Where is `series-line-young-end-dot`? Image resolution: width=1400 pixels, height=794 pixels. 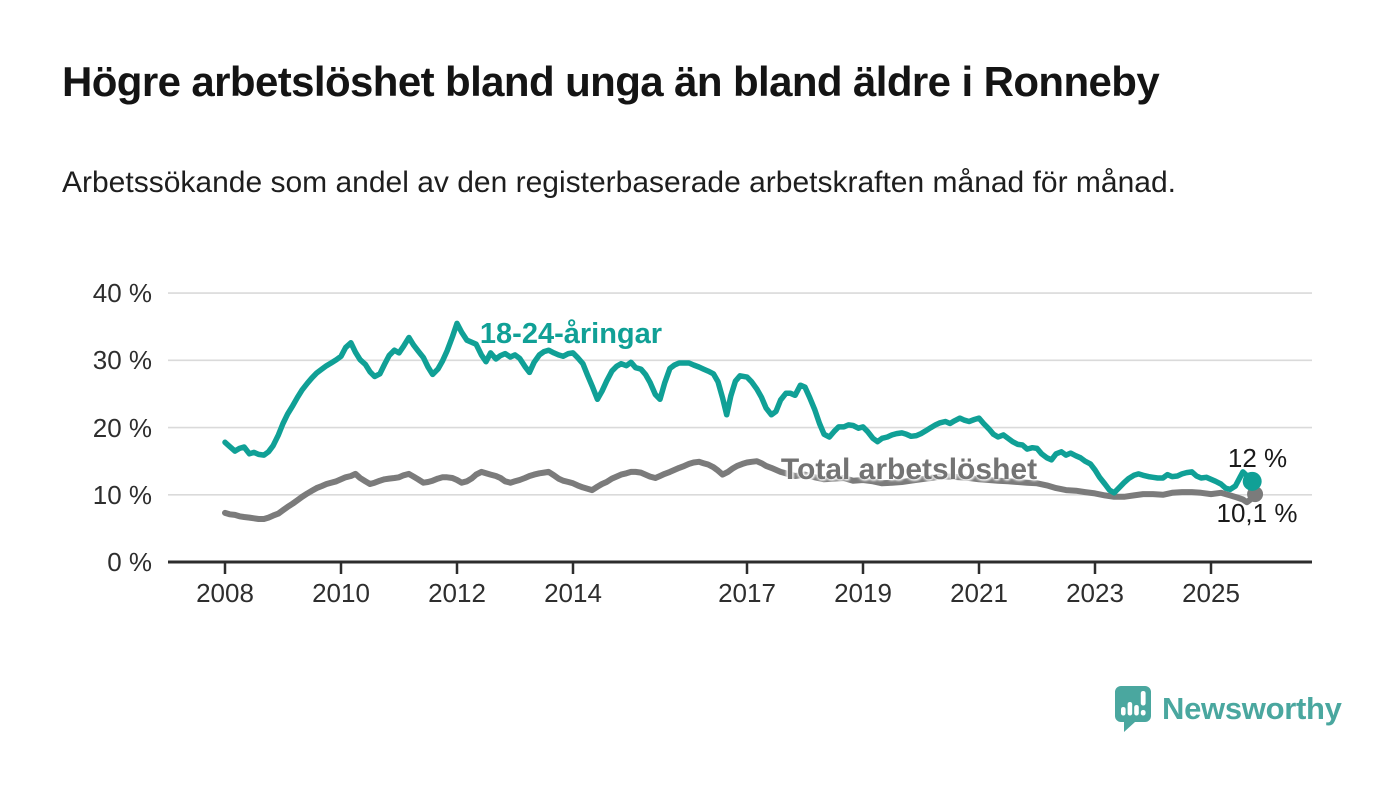
series-line-young-end-dot is located at coordinates (1252, 481).